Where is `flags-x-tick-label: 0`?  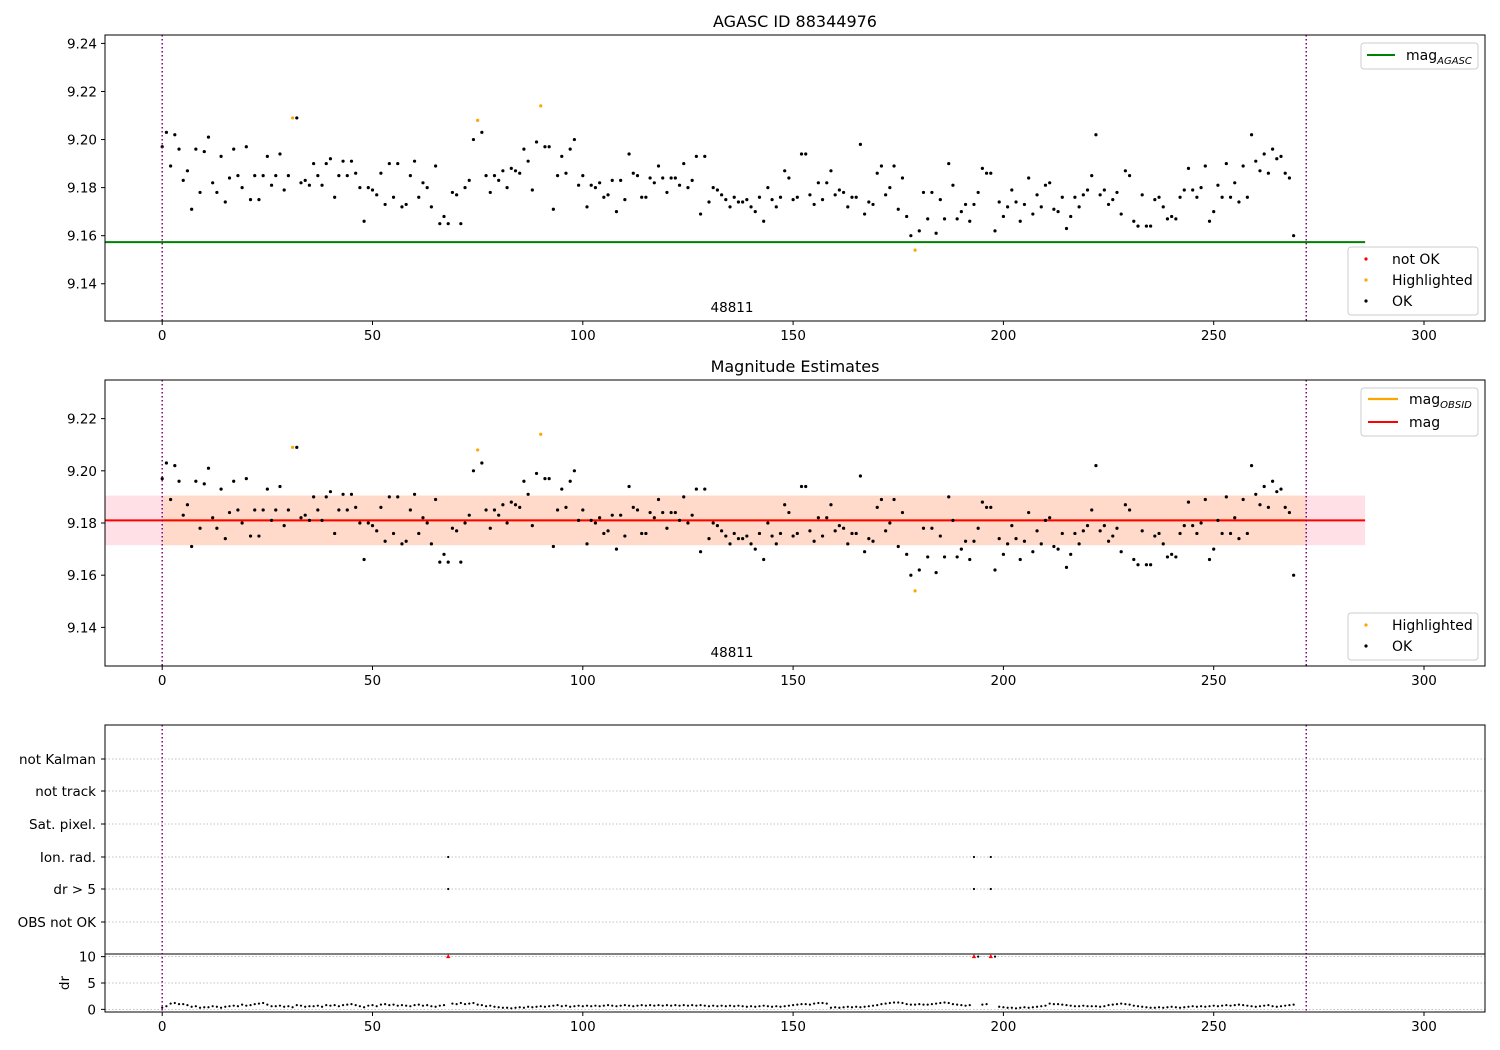 flags-x-tick-label: 0 is located at coordinates (162, 1027).